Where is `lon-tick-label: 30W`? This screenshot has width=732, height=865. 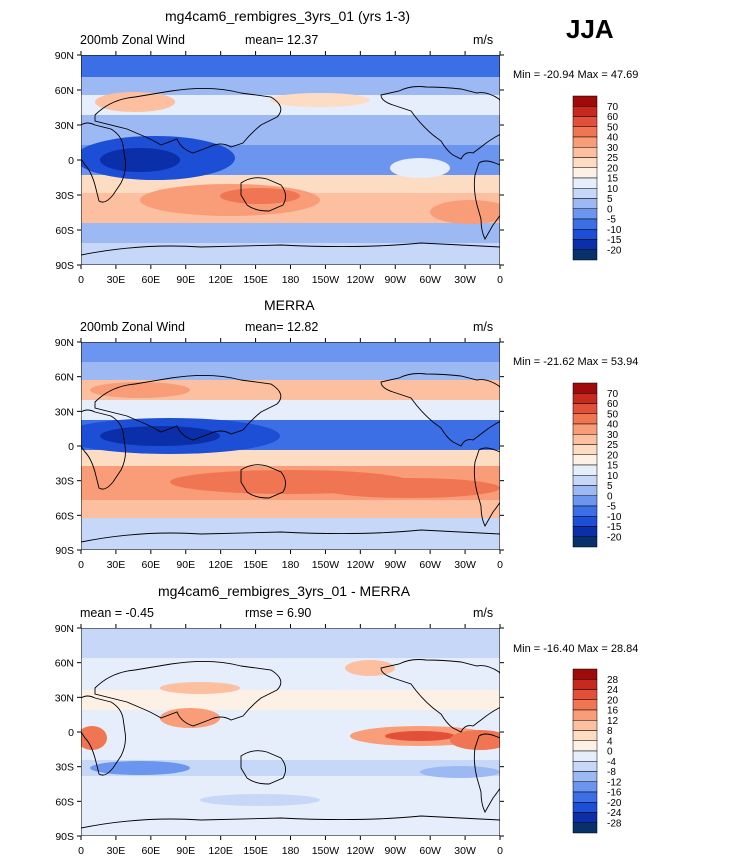 lon-tick-label: 30W is located at coordinates (465, 851).